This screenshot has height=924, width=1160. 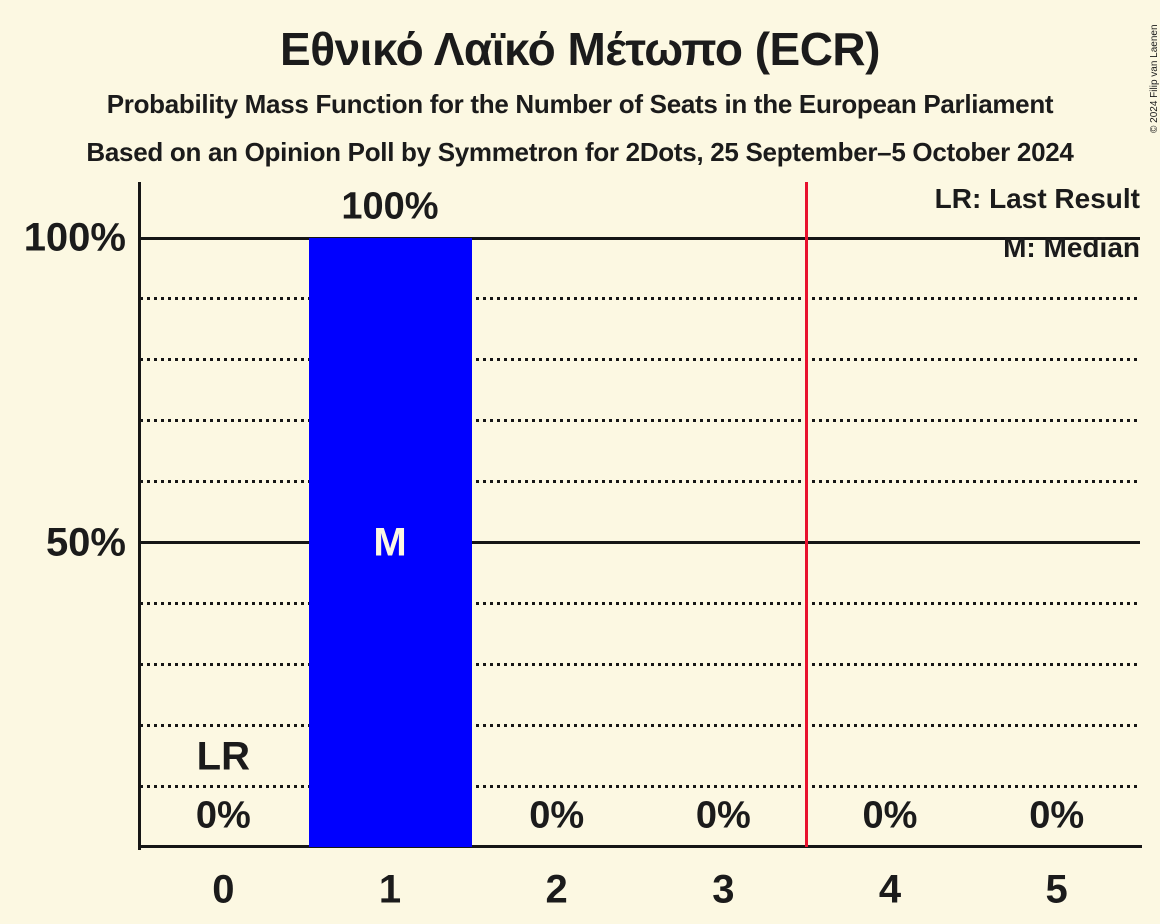 What do you see at coordinates (1154, 78) in the screenshot?
I see `copyright-notice: © 2024 Filip van Laenen` at bounding box center [1154, 78].